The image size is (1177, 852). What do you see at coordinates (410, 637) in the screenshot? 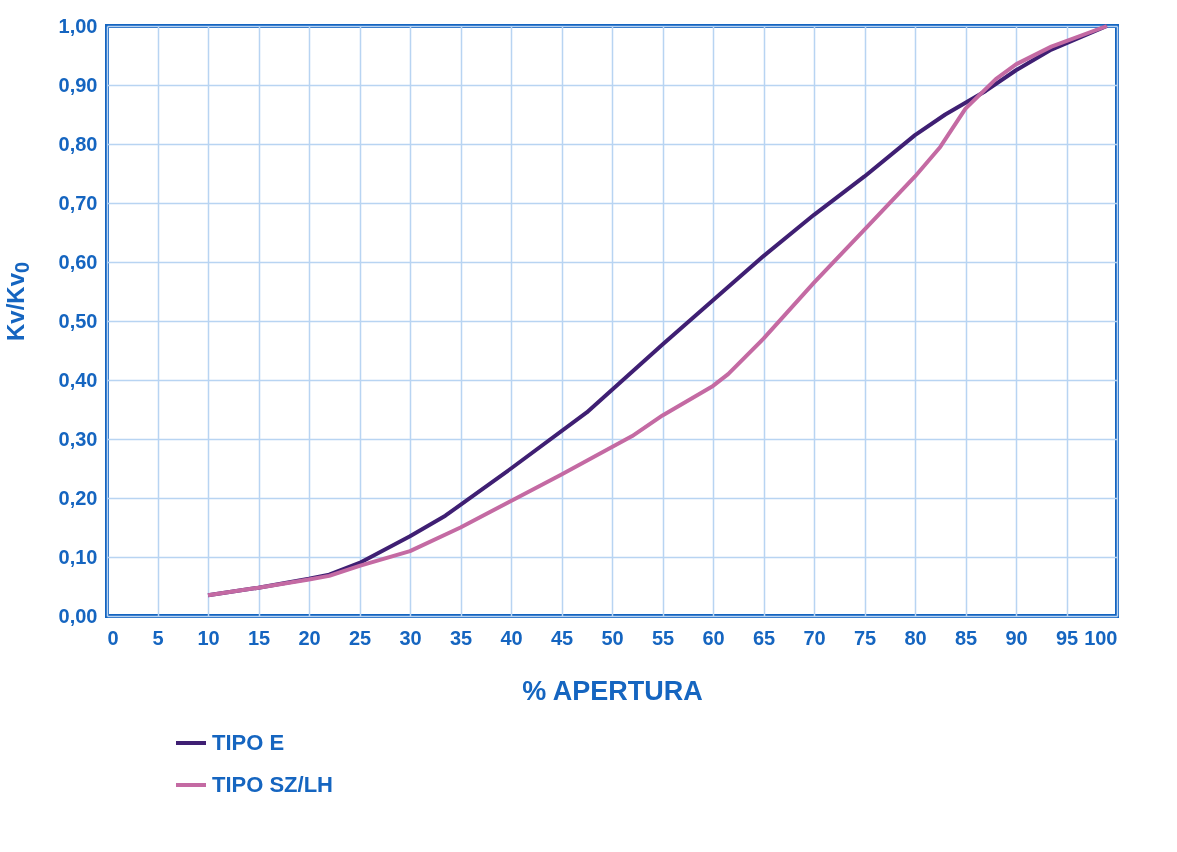
I see `x-tick-label: 30` at bounding box center [410, 637].